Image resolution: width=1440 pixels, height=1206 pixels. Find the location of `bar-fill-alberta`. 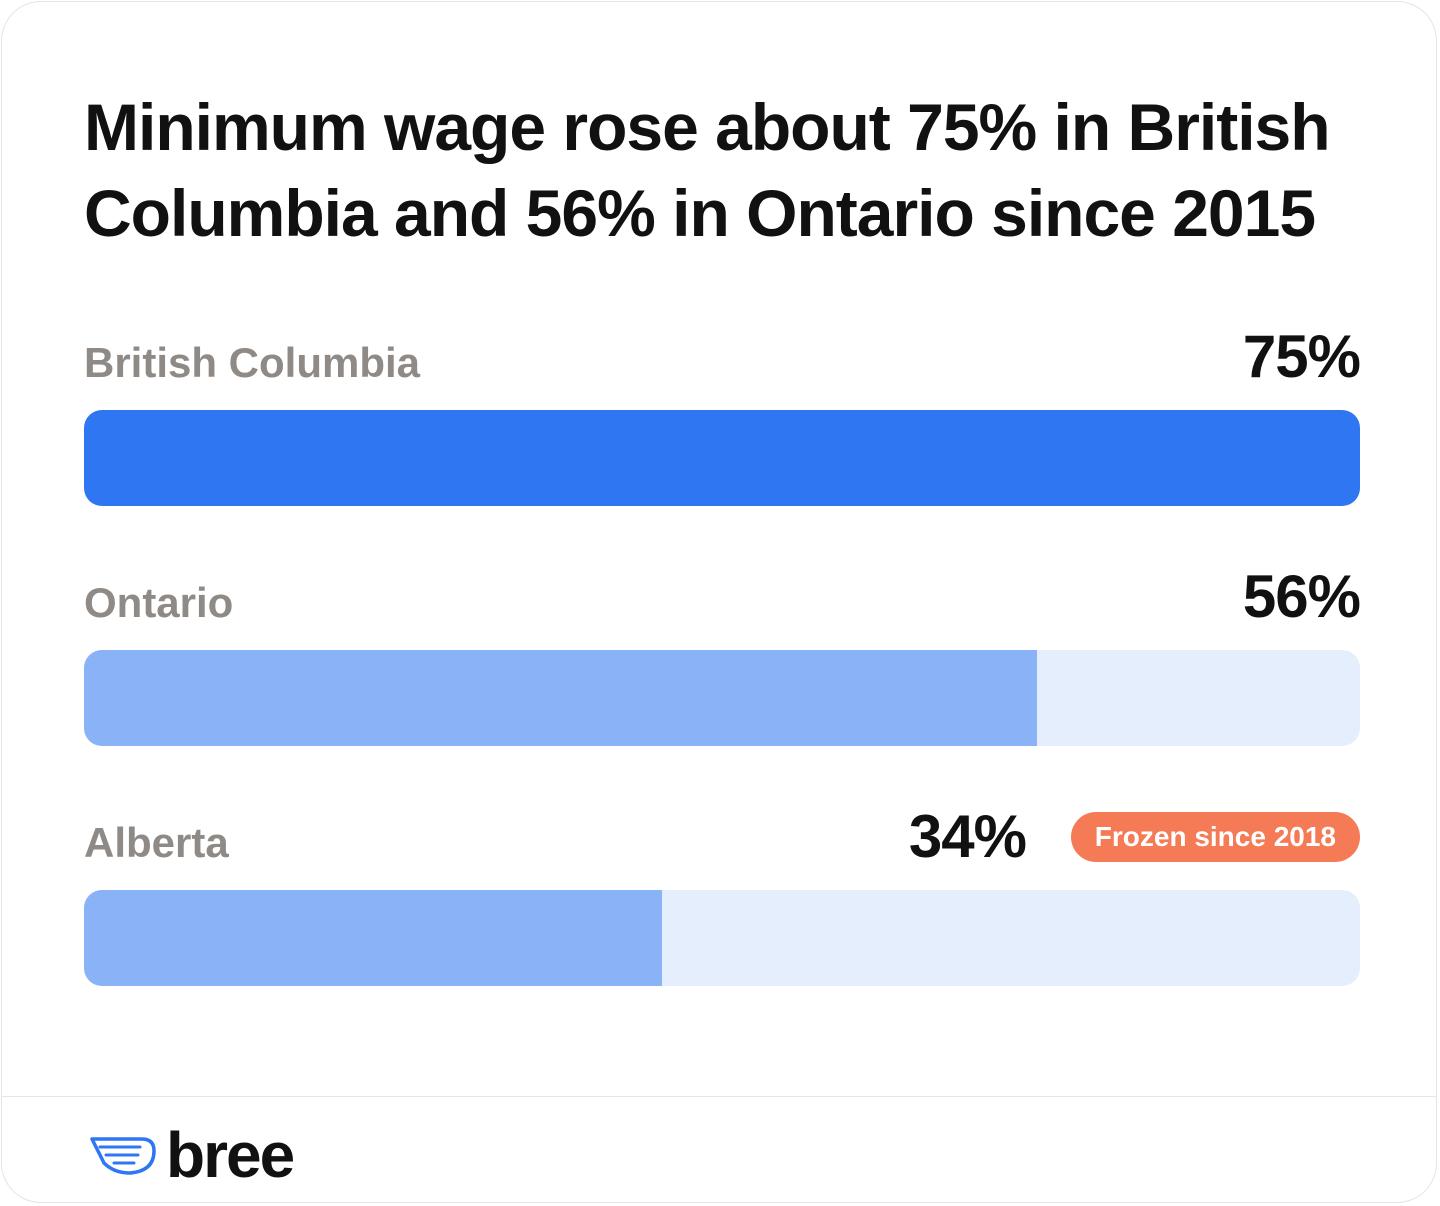

bar-fill-alberta is located at coordinates (373, 938).